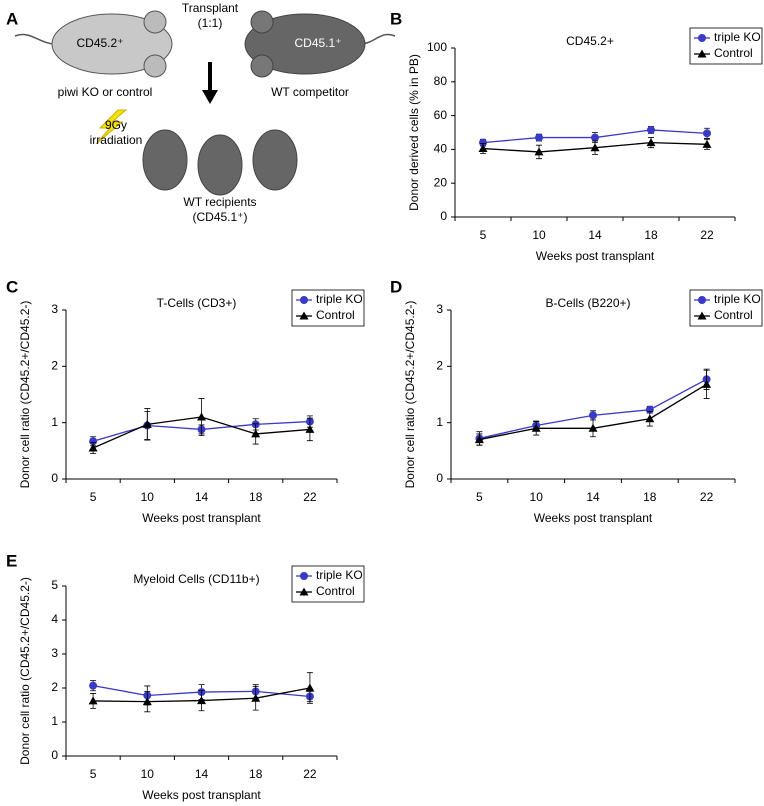 This screenshot has width=764, height=806. What do you see at coordinates (105, 92) in the screenshot?
I see `diagram-label: piwi KO or control` at bounding box center [105, 92].